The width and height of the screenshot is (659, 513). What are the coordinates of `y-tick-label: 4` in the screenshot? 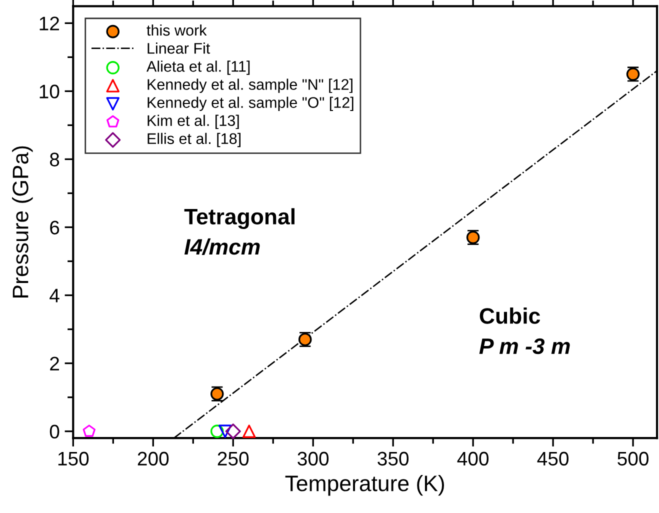 It's located at (55, 295).